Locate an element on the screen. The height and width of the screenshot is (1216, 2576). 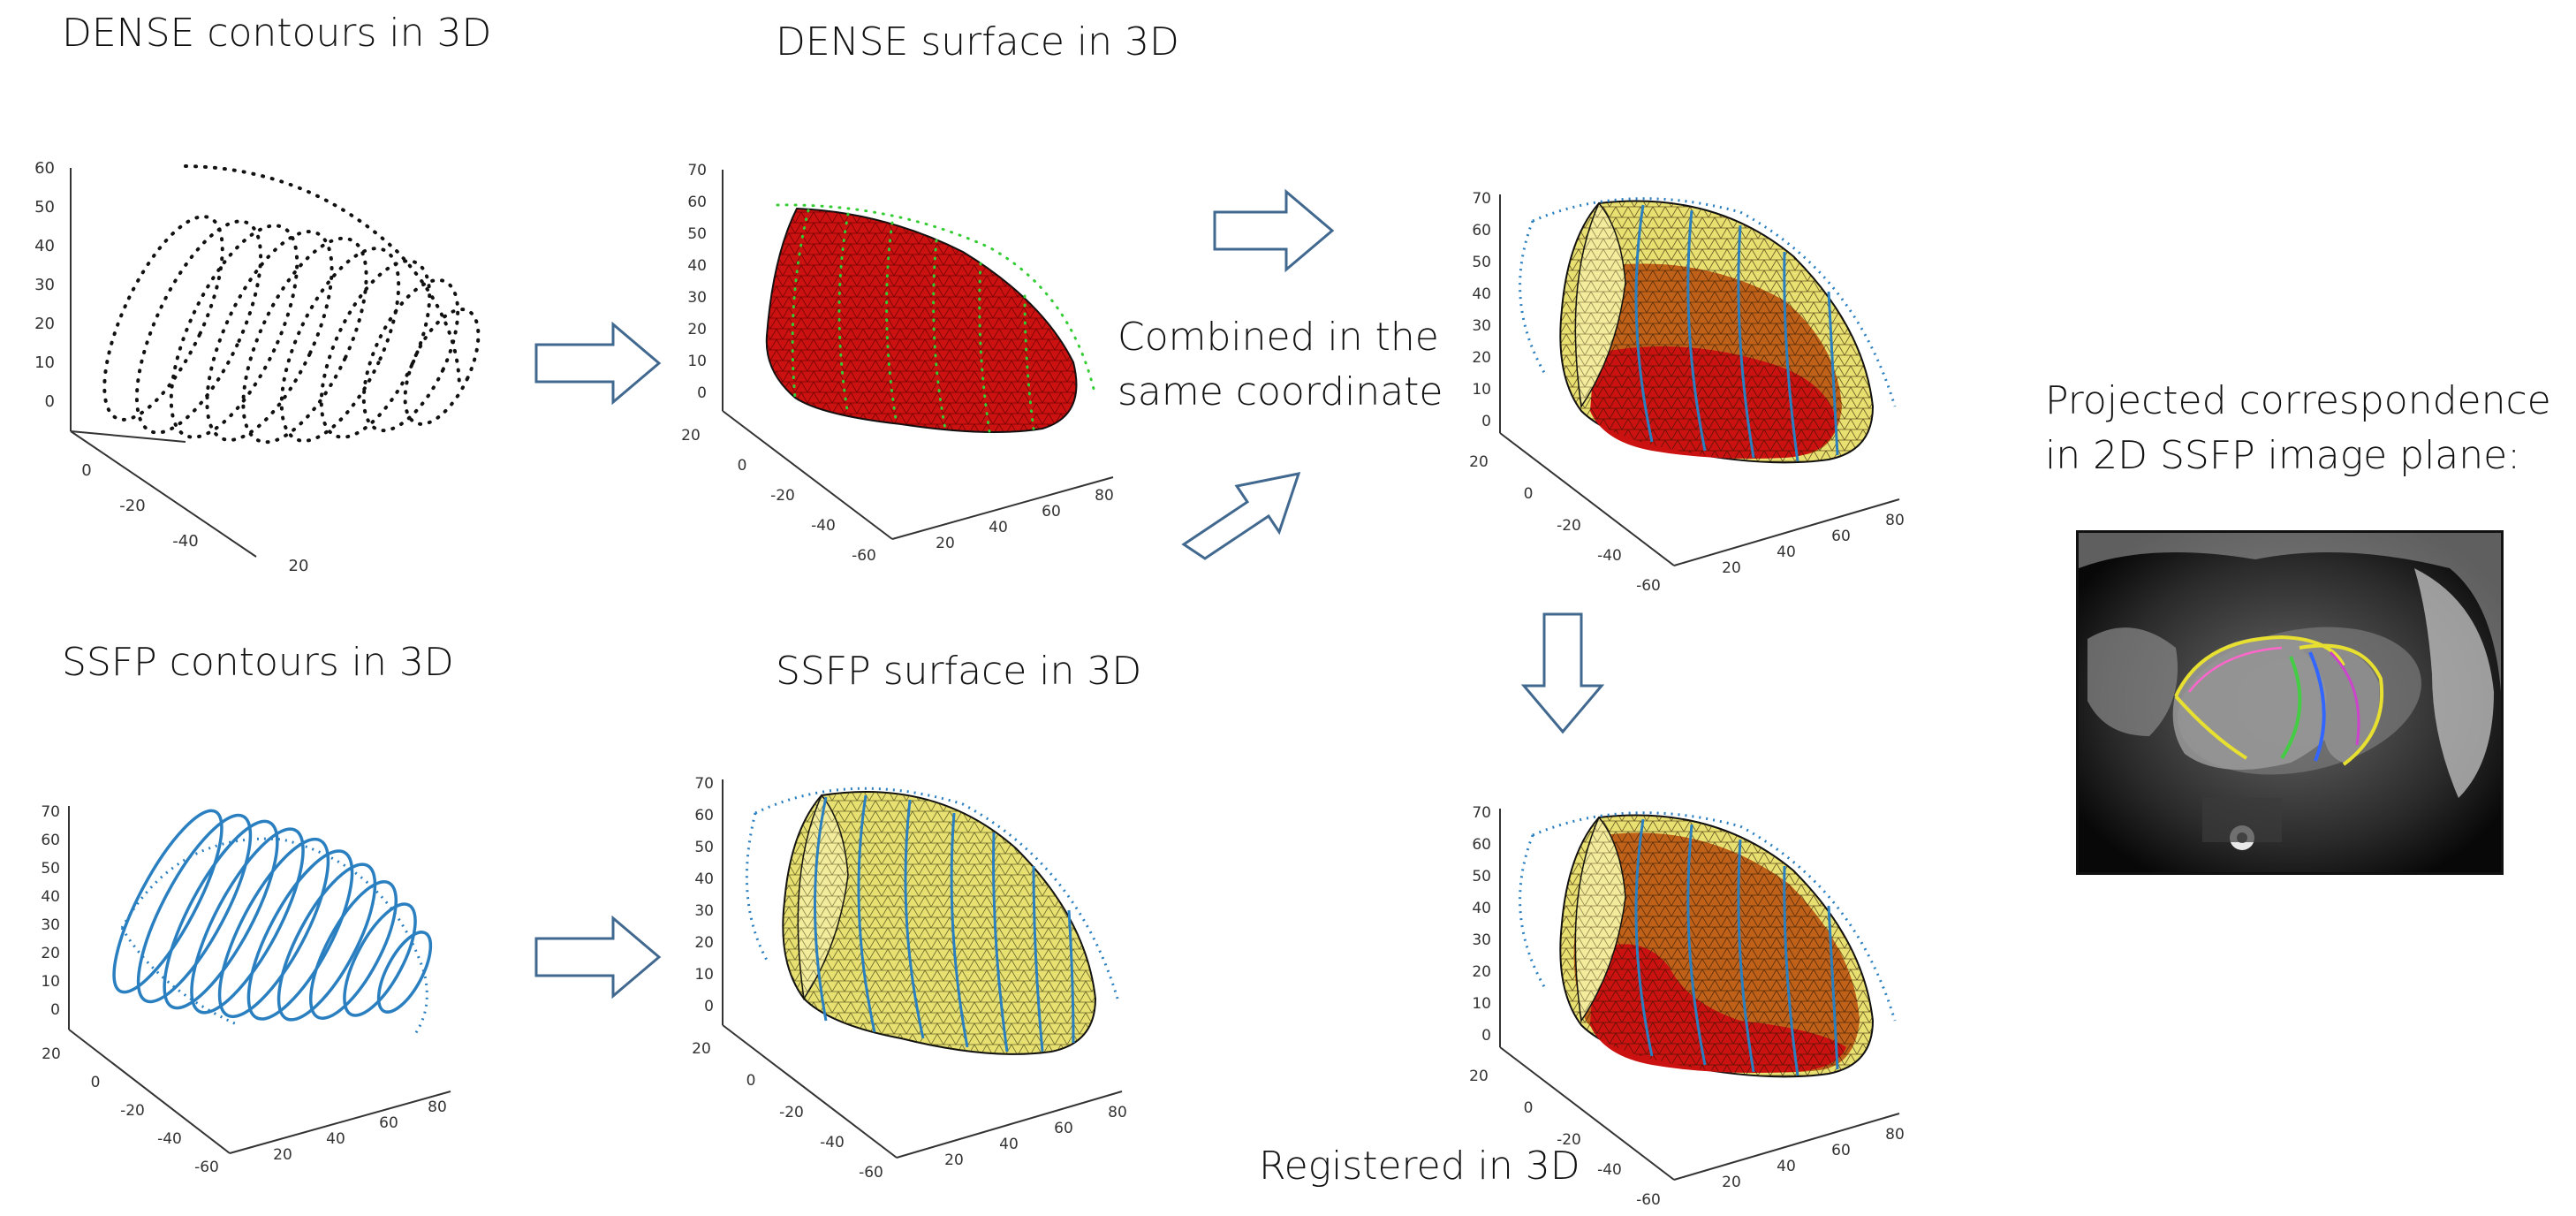
registered-contour-overlay-dashed is located at coordinates (1708, 916).